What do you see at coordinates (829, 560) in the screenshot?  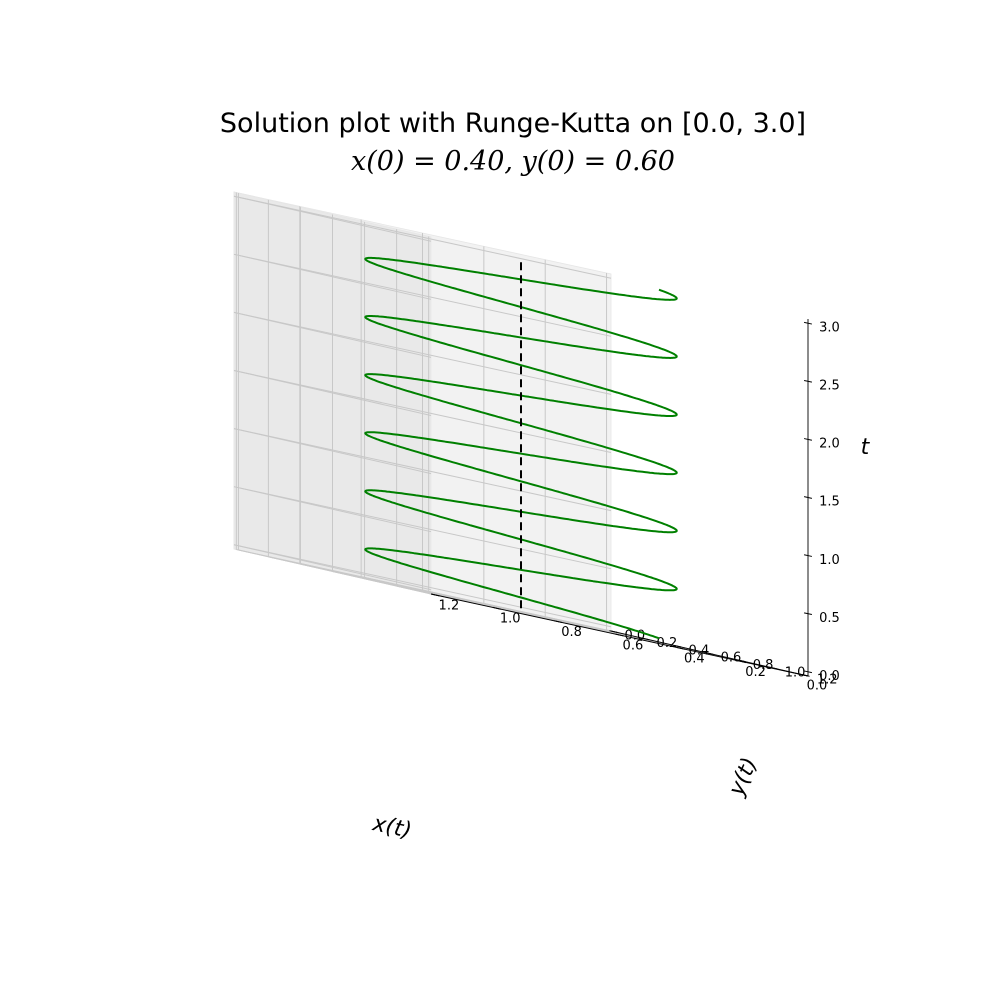 I see `z-tick-label: 1.0` at bounding box center [829, 560].